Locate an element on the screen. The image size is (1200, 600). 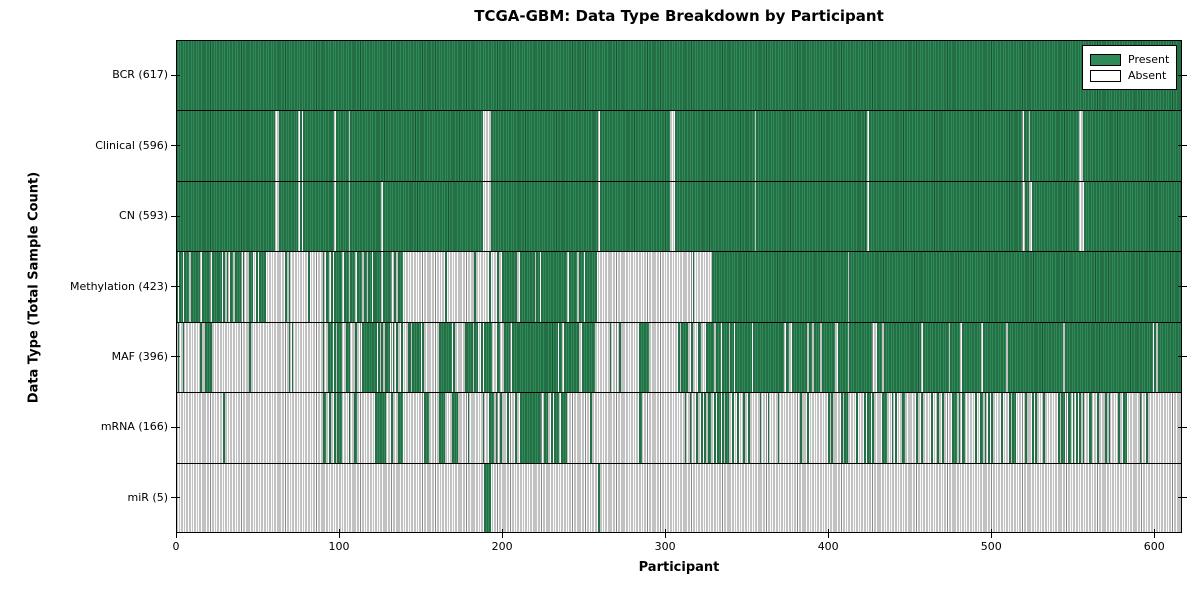
ytick-label-bcr: BCR (617) is located at coordinates (140, 75).